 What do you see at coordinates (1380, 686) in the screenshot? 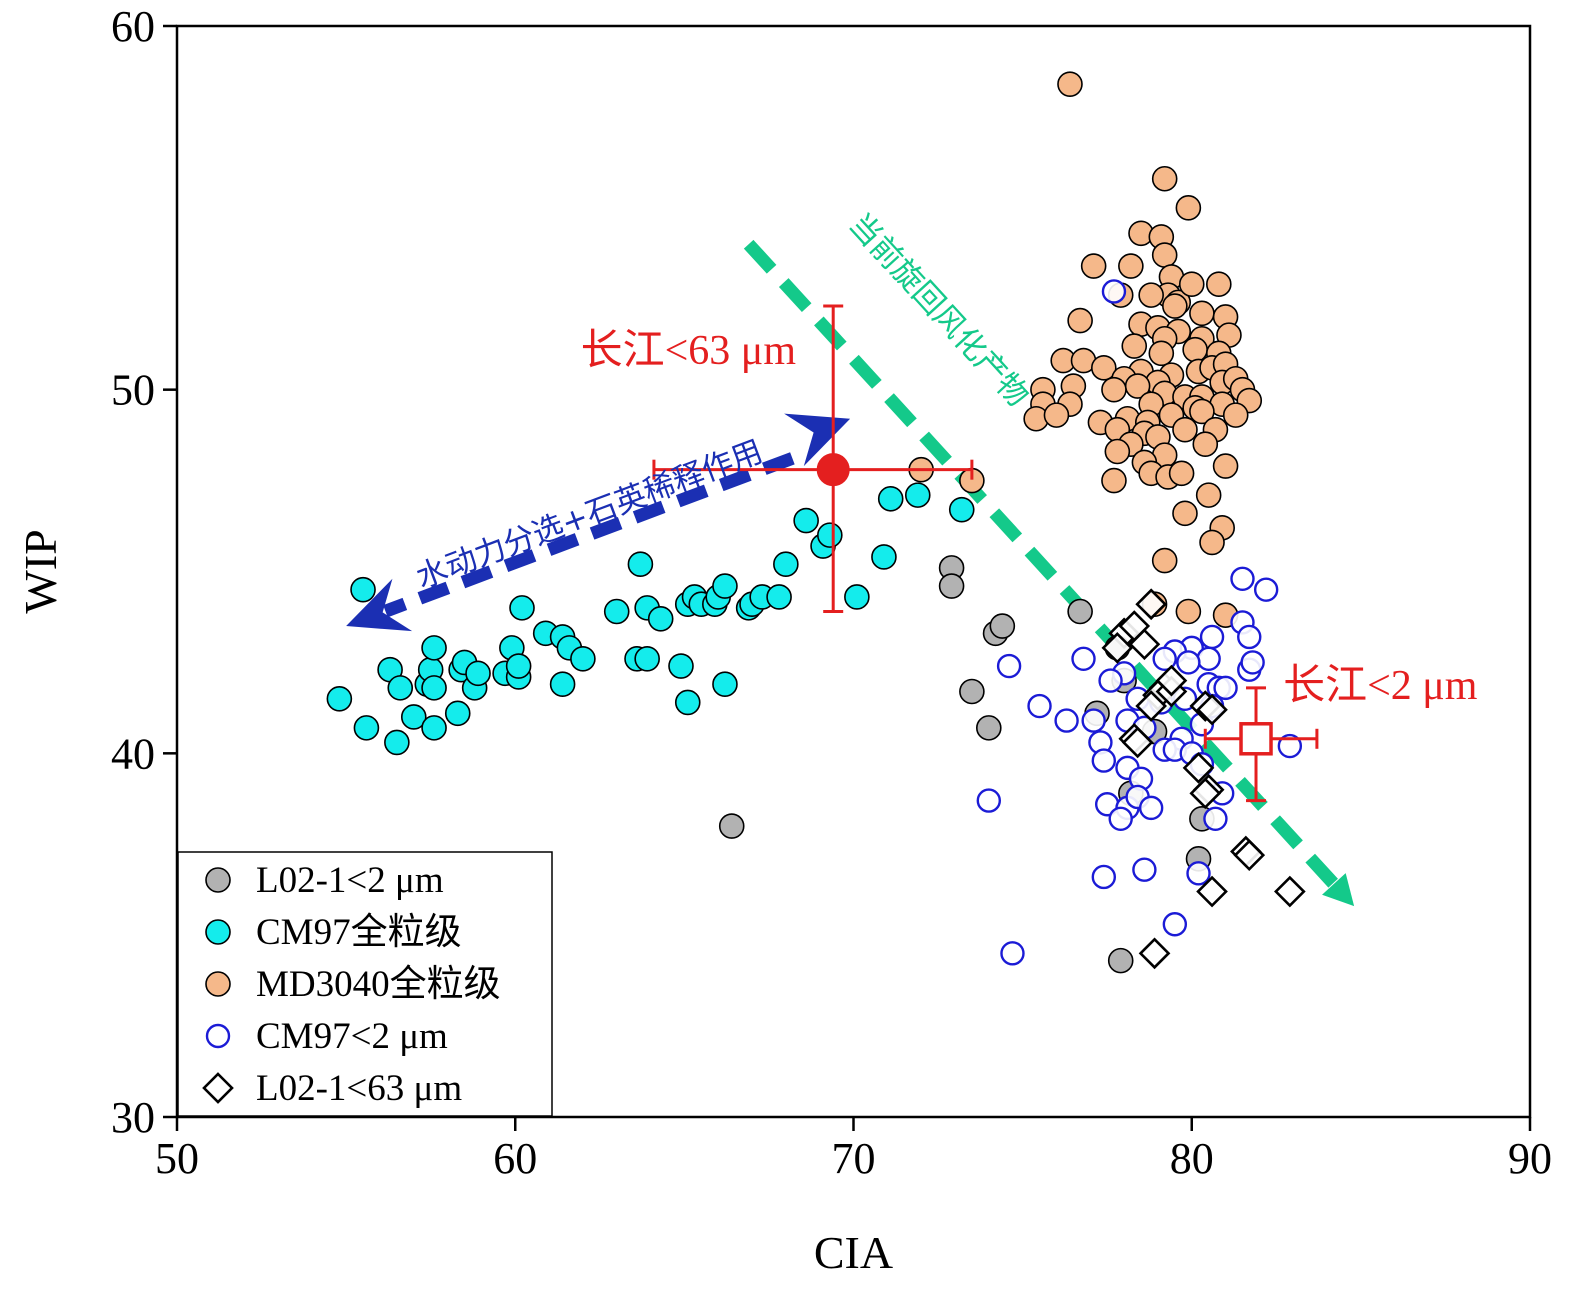
I see `error-bar-label: 长江<2 μm` at bounding box center [1380, 686].